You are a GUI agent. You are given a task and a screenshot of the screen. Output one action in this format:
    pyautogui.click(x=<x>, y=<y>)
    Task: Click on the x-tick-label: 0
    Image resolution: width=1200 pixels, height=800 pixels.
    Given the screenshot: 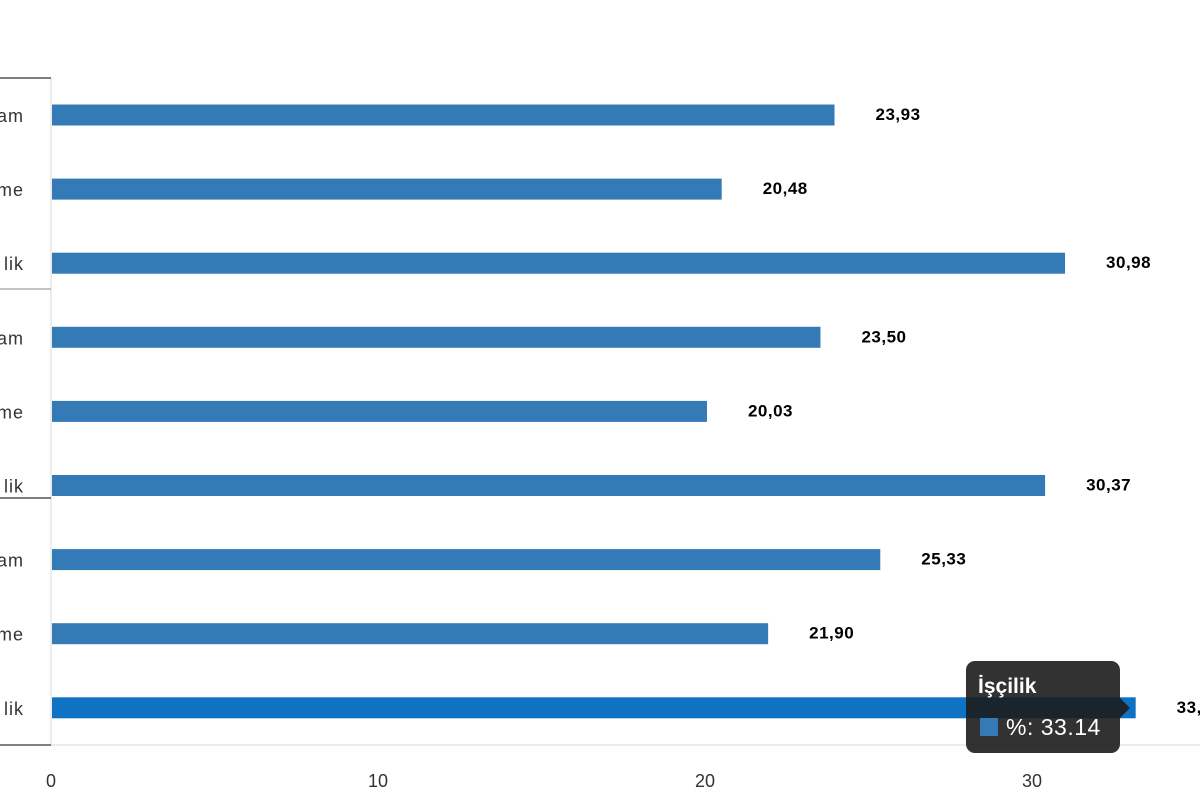 What is the action you would take?
    pyautogui.click(x=51, y=781)
    